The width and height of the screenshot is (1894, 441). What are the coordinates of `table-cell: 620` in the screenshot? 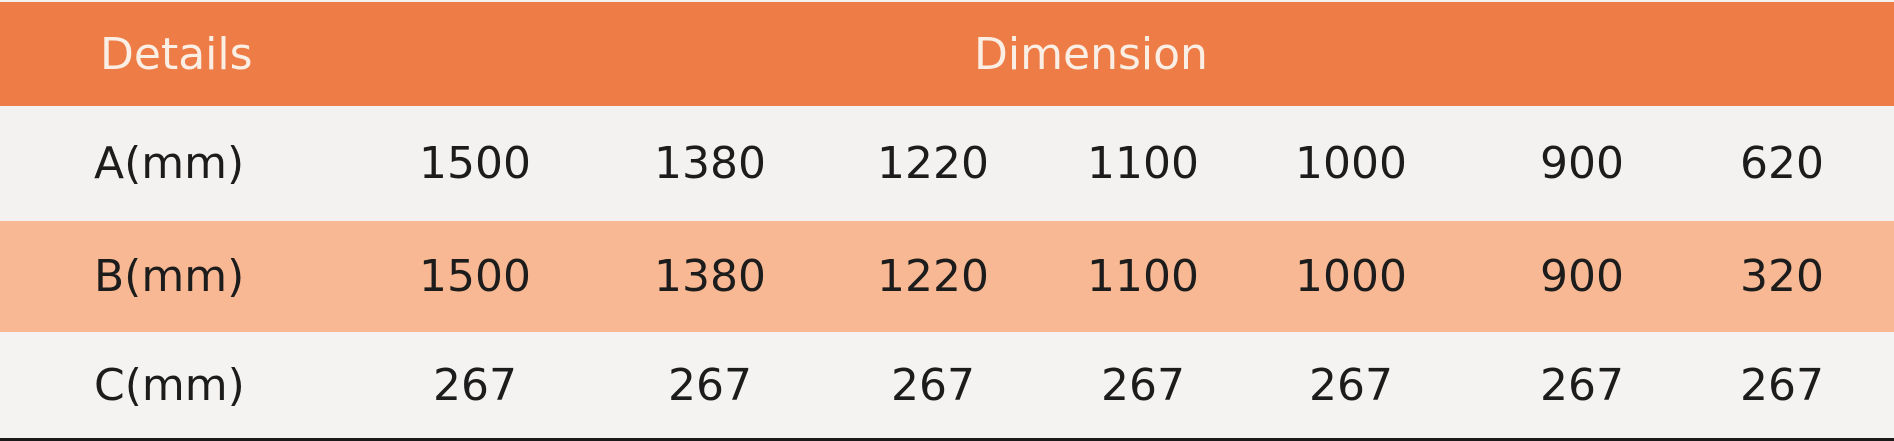 It's located at (1782, 163).